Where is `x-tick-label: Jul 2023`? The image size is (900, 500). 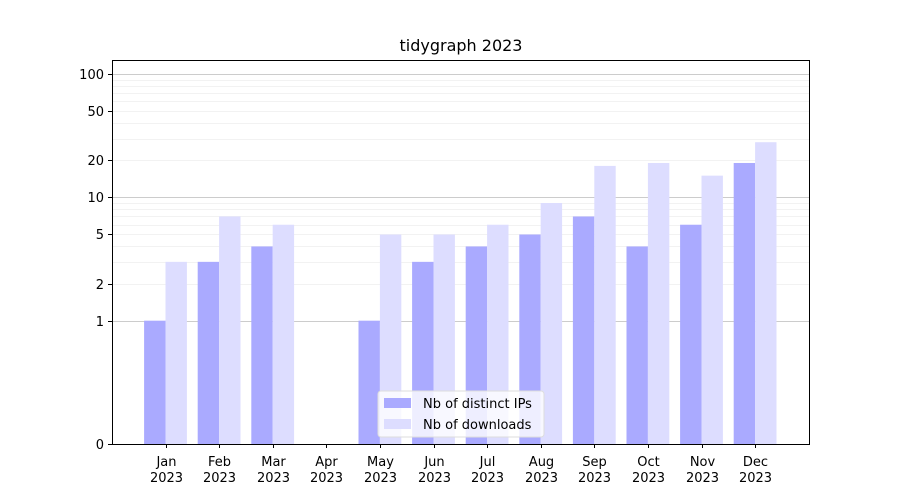
x-tick-label: Jul 2023 is located at coordinates (487, 470).